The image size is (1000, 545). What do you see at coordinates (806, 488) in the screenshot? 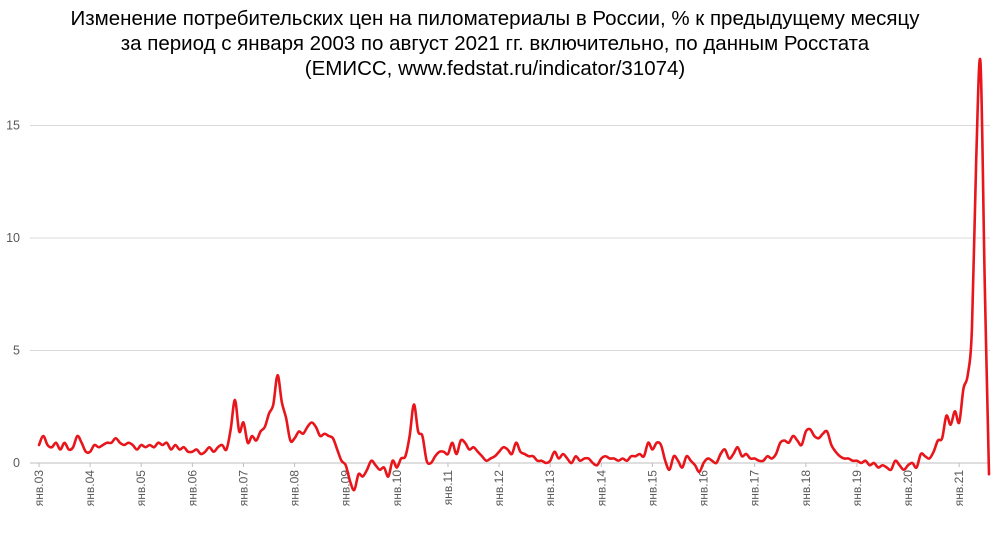
I see `x-tick-label: янв.18` at bounding box center [806, 488].